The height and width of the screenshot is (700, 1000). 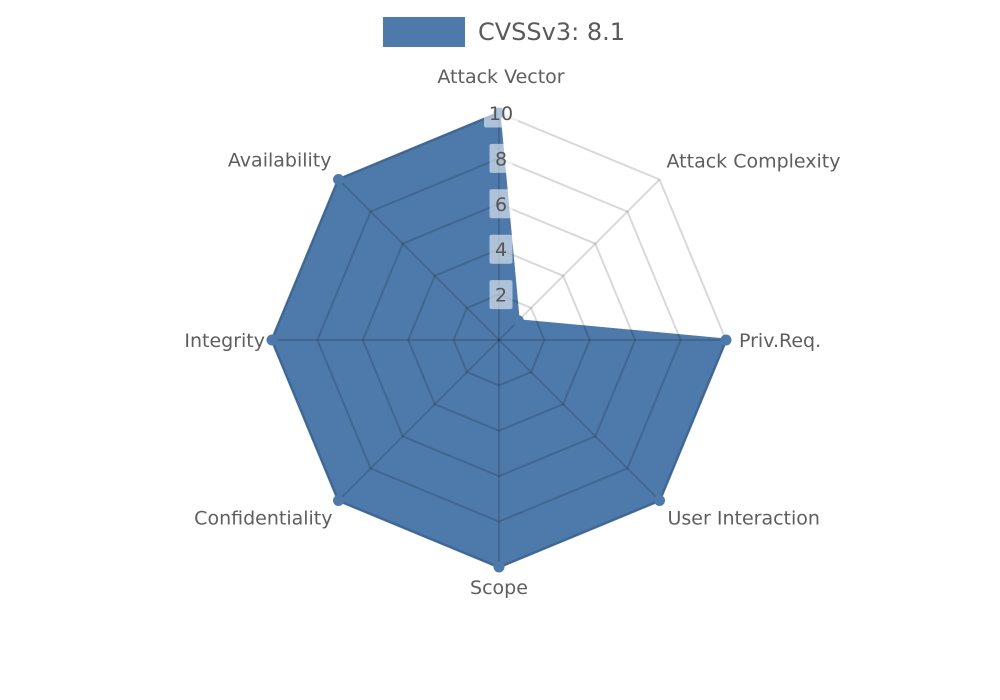 What do you see at coordinates (499, 588) in the screenshot?
I see `axis-label-scope: Scope` at bounding box center [499, 588].